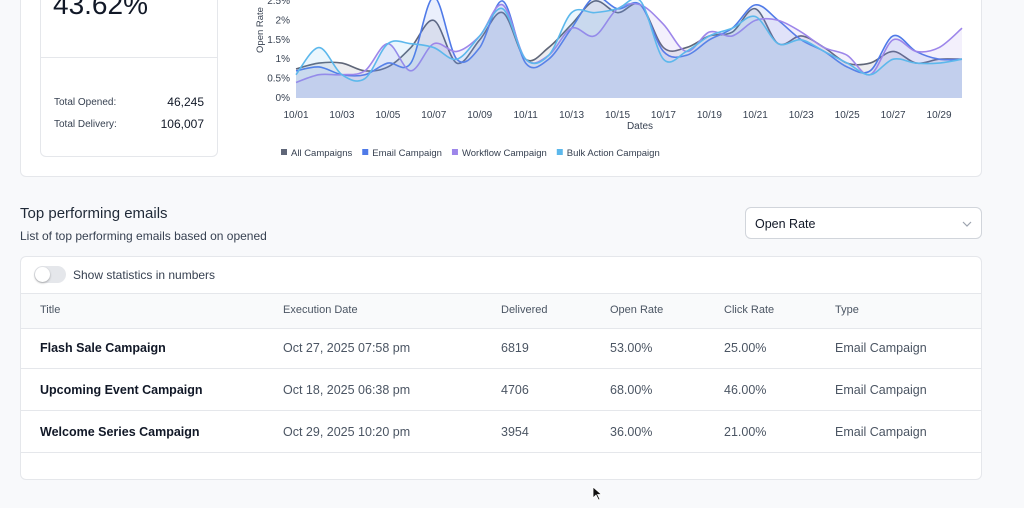  What do you see at coordinates (524, 310) in the screenshot?
I see `column-header: Delivered` at bounding box center [524, 310].